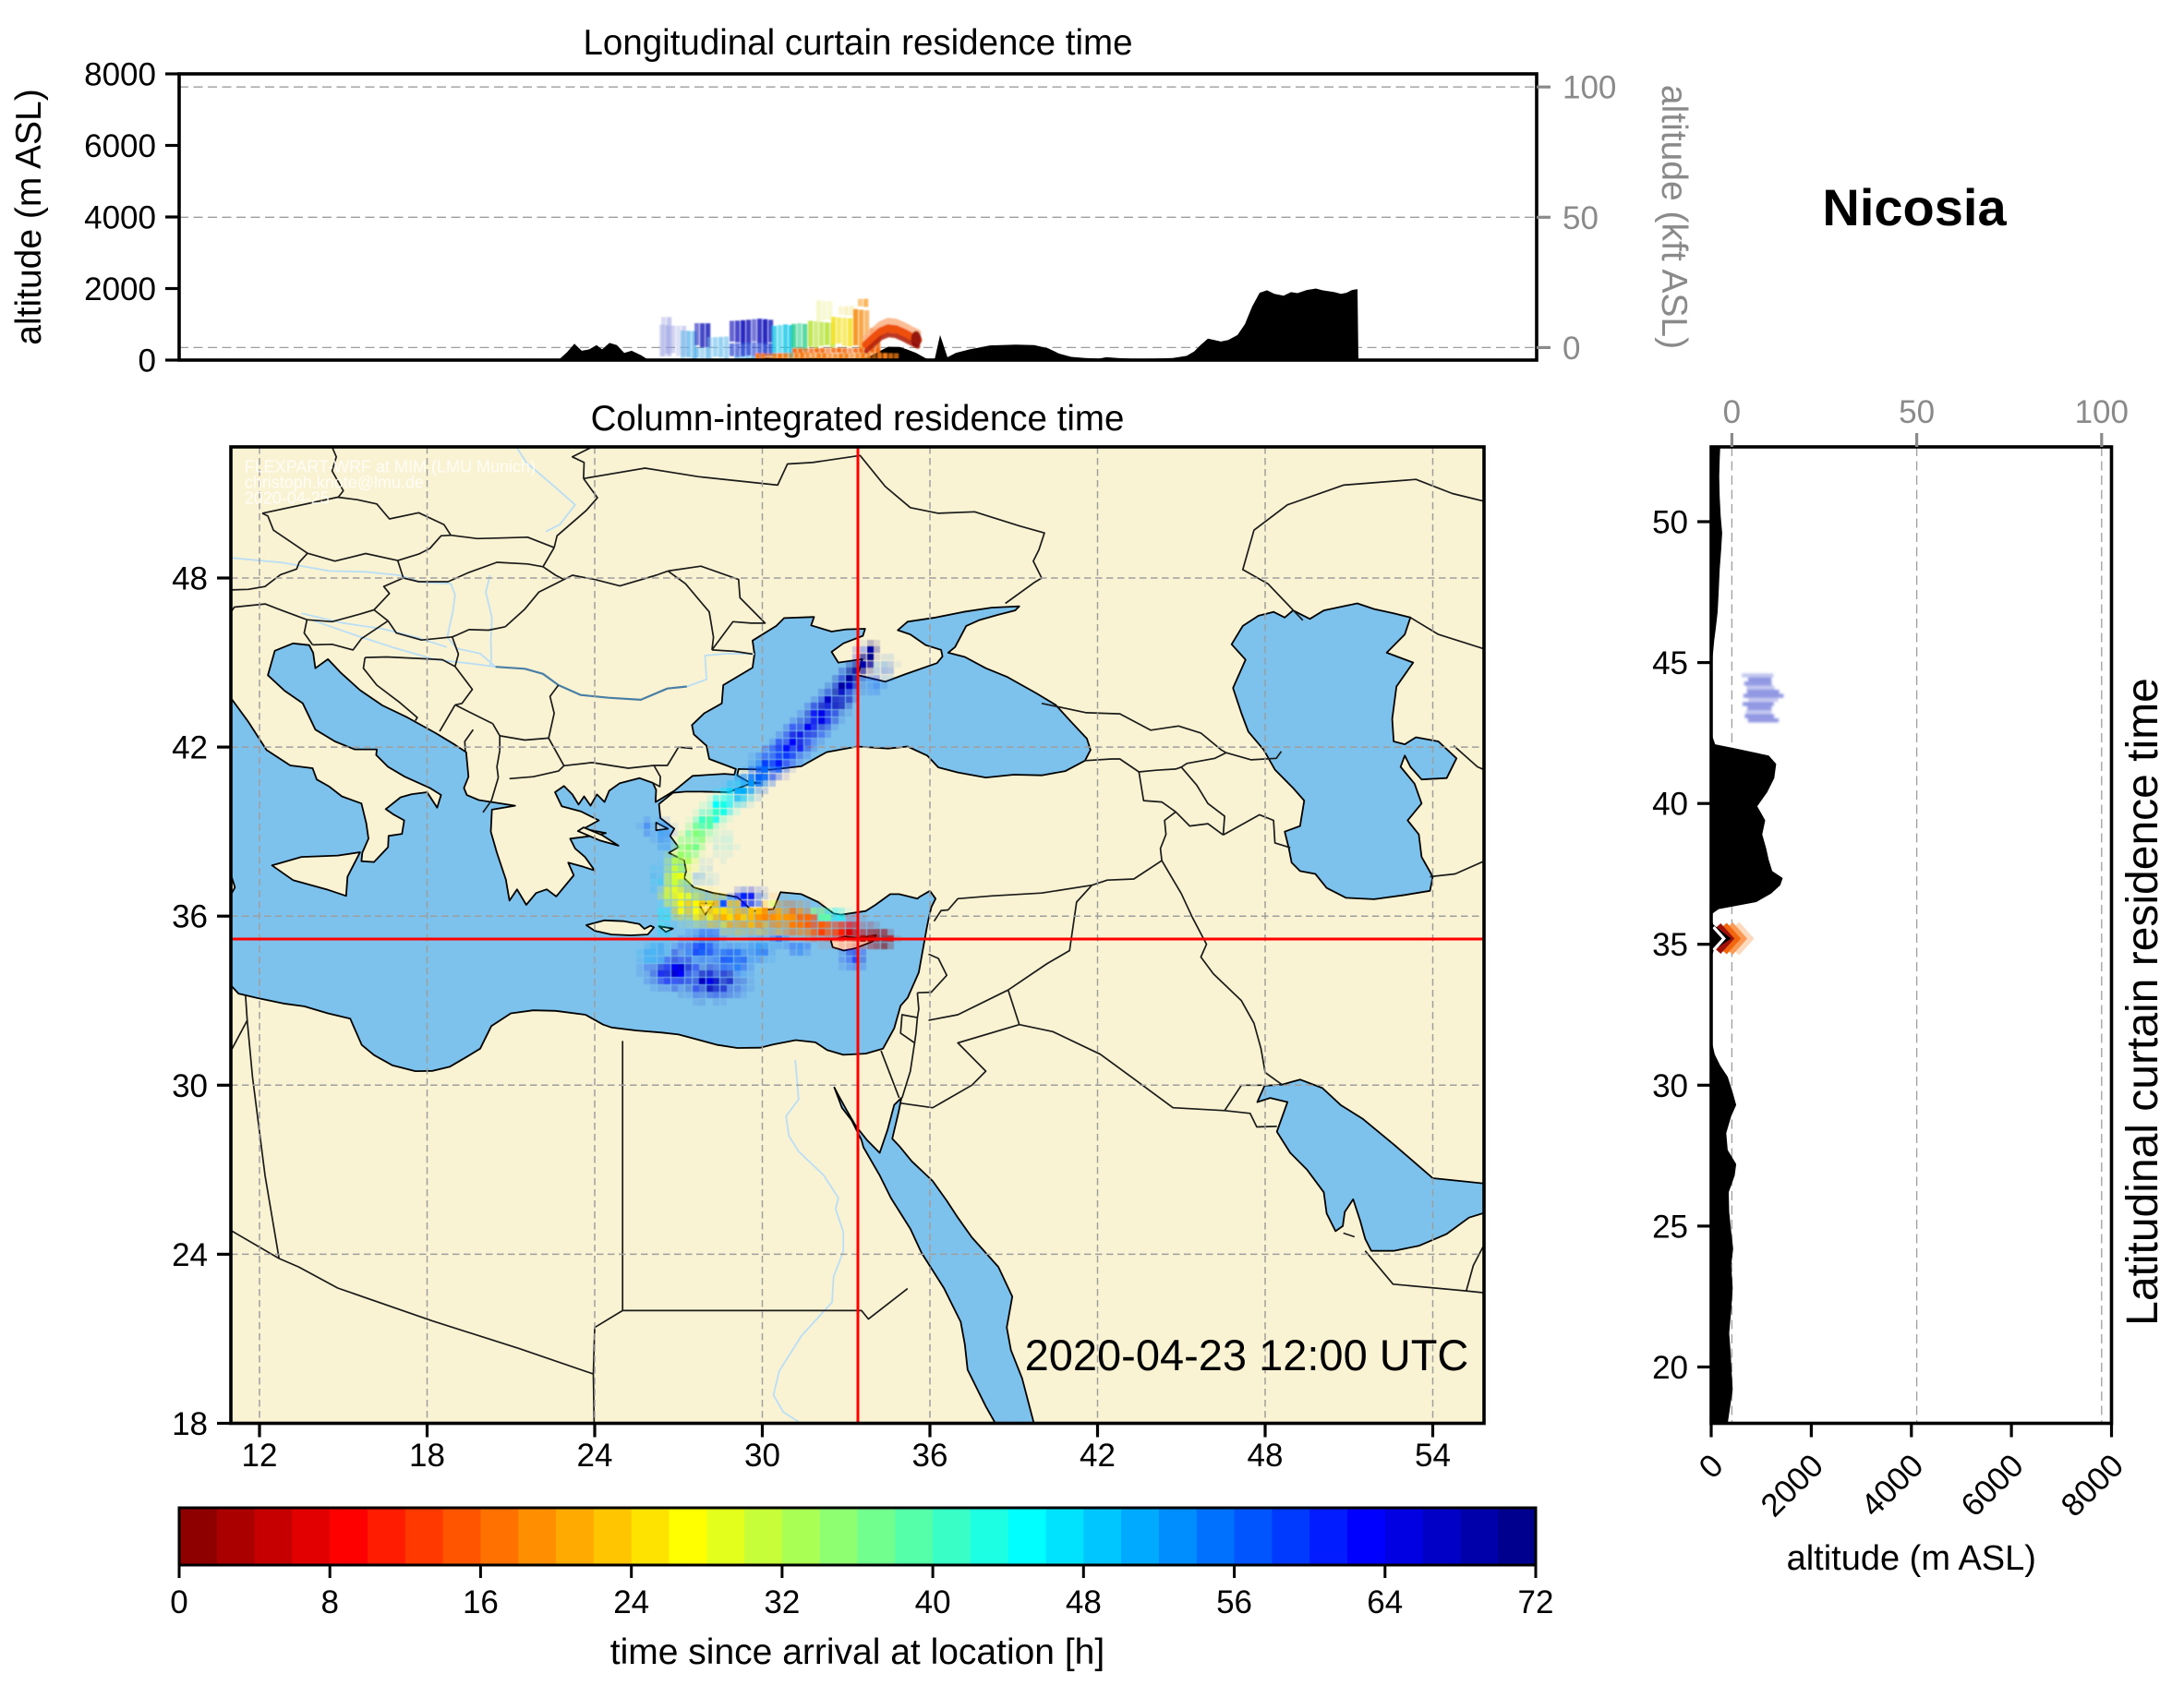 This screenshot has height=1698, width=2184. I want to click on svg-text: 25, so click(1670, 1227).